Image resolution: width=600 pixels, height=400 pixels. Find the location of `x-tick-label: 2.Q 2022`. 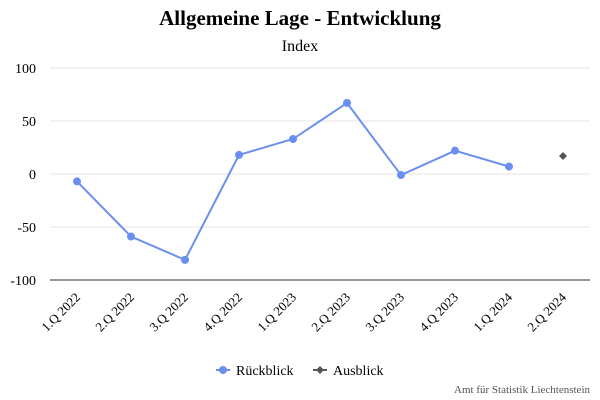

x-tick-label: 2.Q 2022 is located at coordinates (114, 312).